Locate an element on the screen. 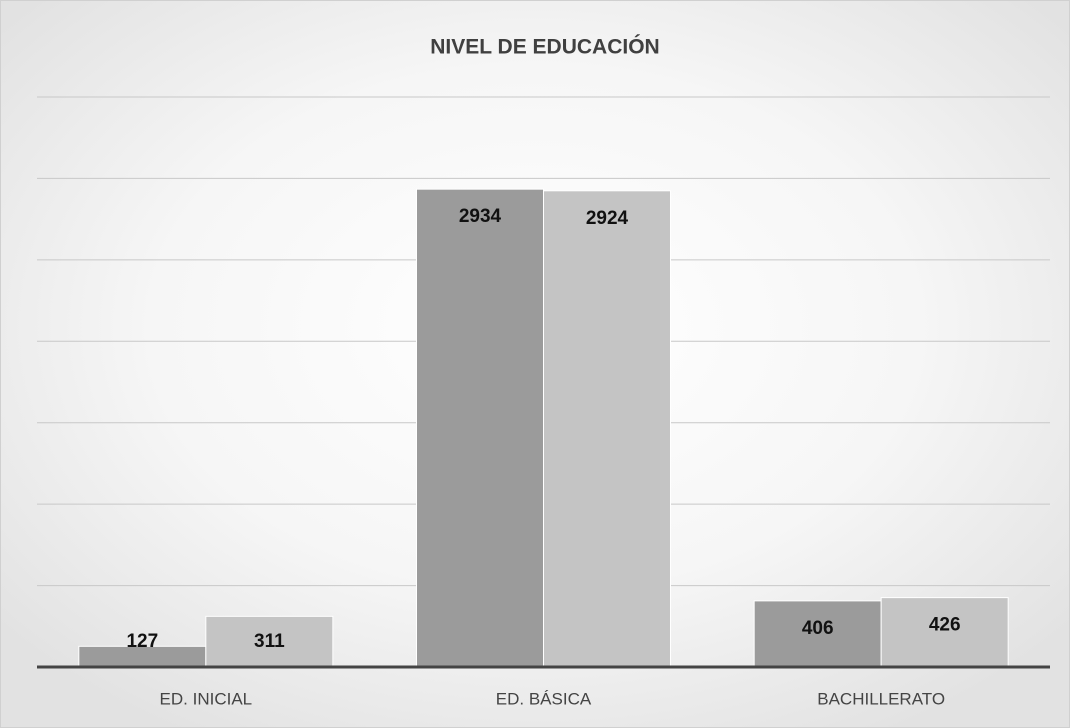  data-label: 2934 is located at coordinates (480, 216).